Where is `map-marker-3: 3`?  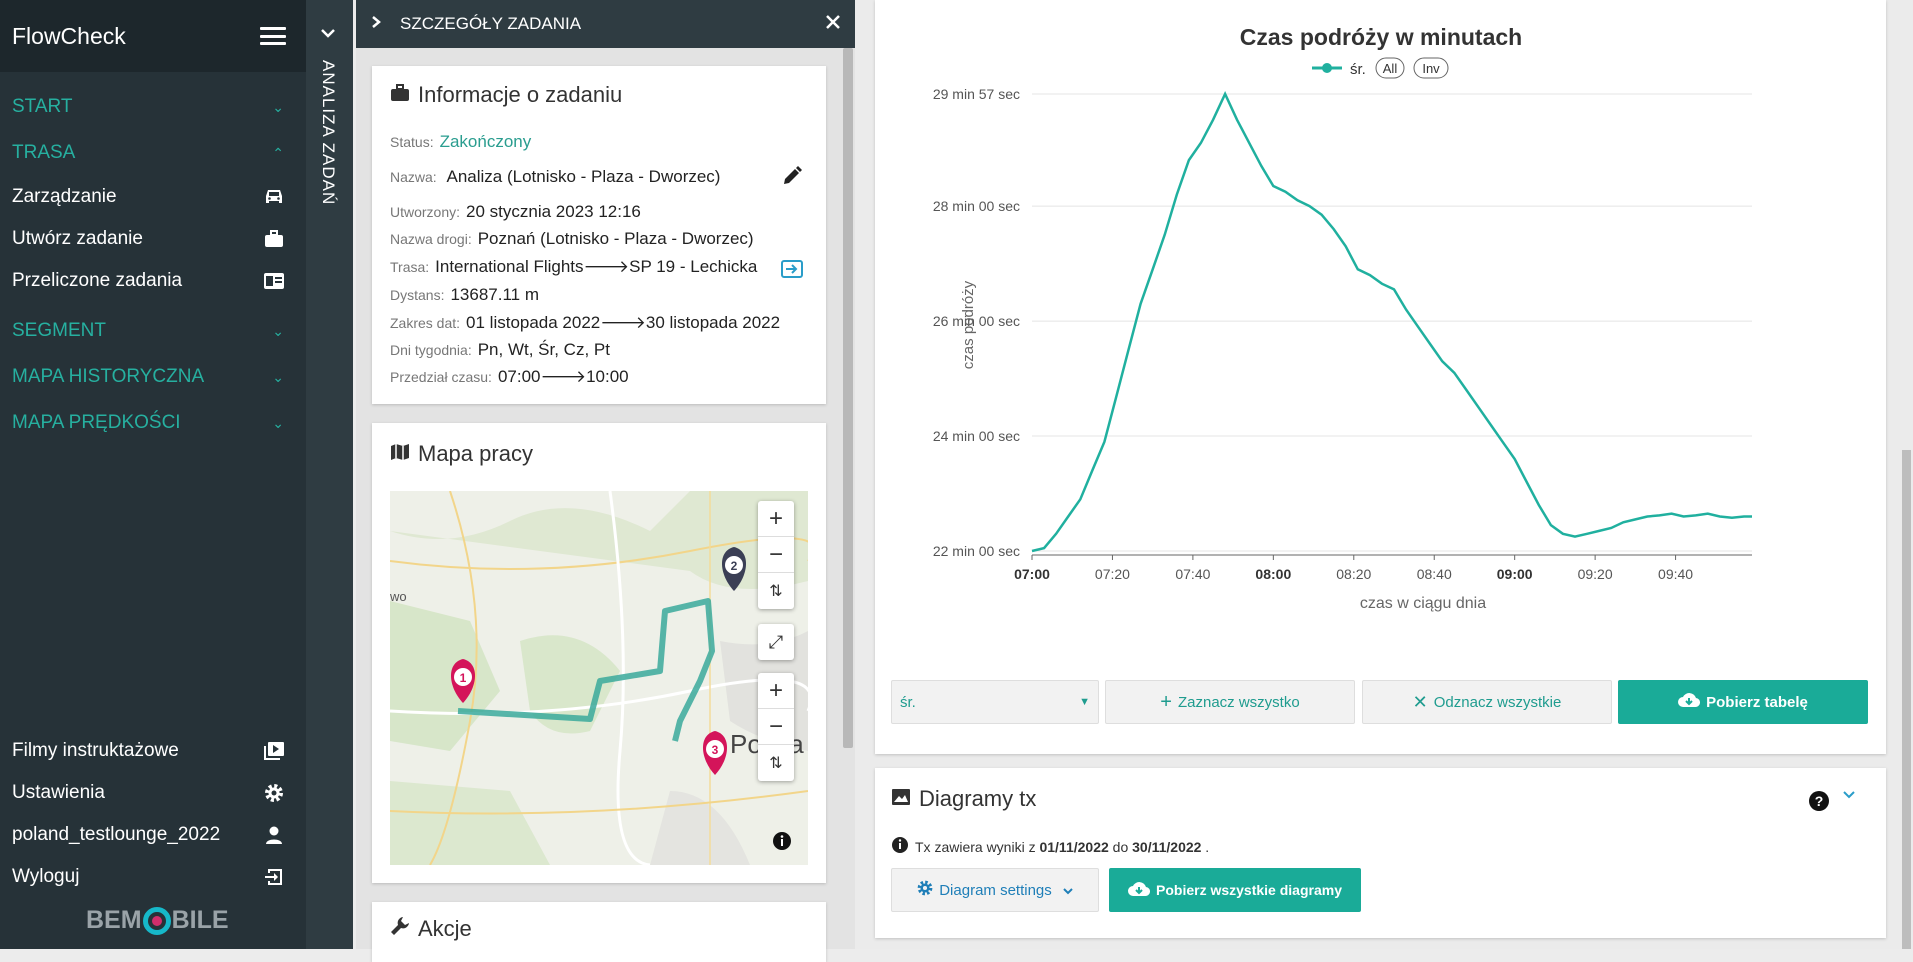 map-marker-3: 3 is located at coordinates (715, 753).